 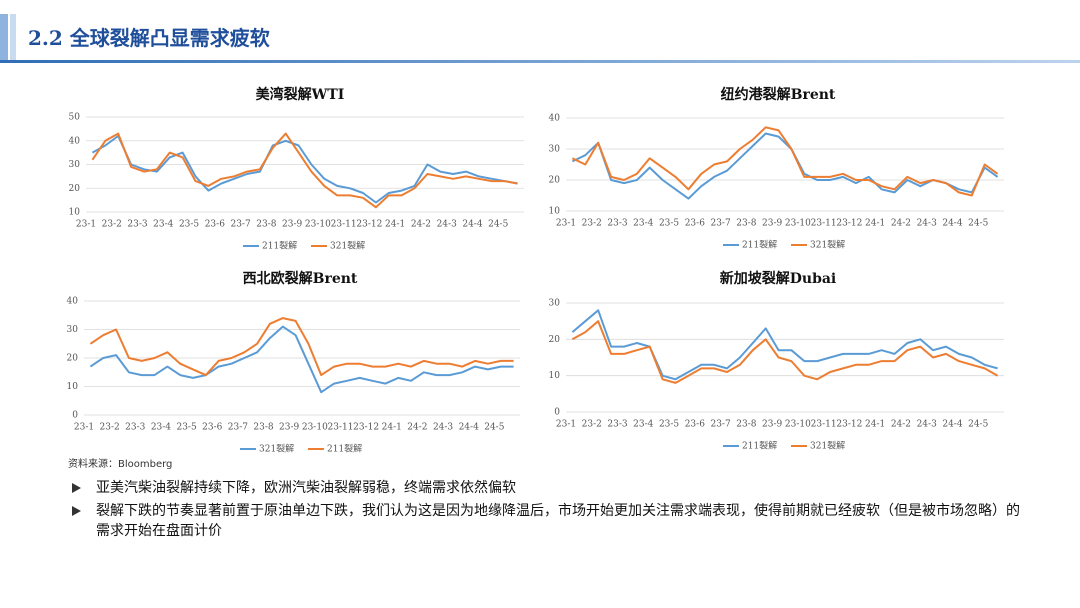 What do you see at coordinates (300, 278) in the screenshot?
I see `chart-title: 西北欧裂解Brent` at bounding box center [300, 278].